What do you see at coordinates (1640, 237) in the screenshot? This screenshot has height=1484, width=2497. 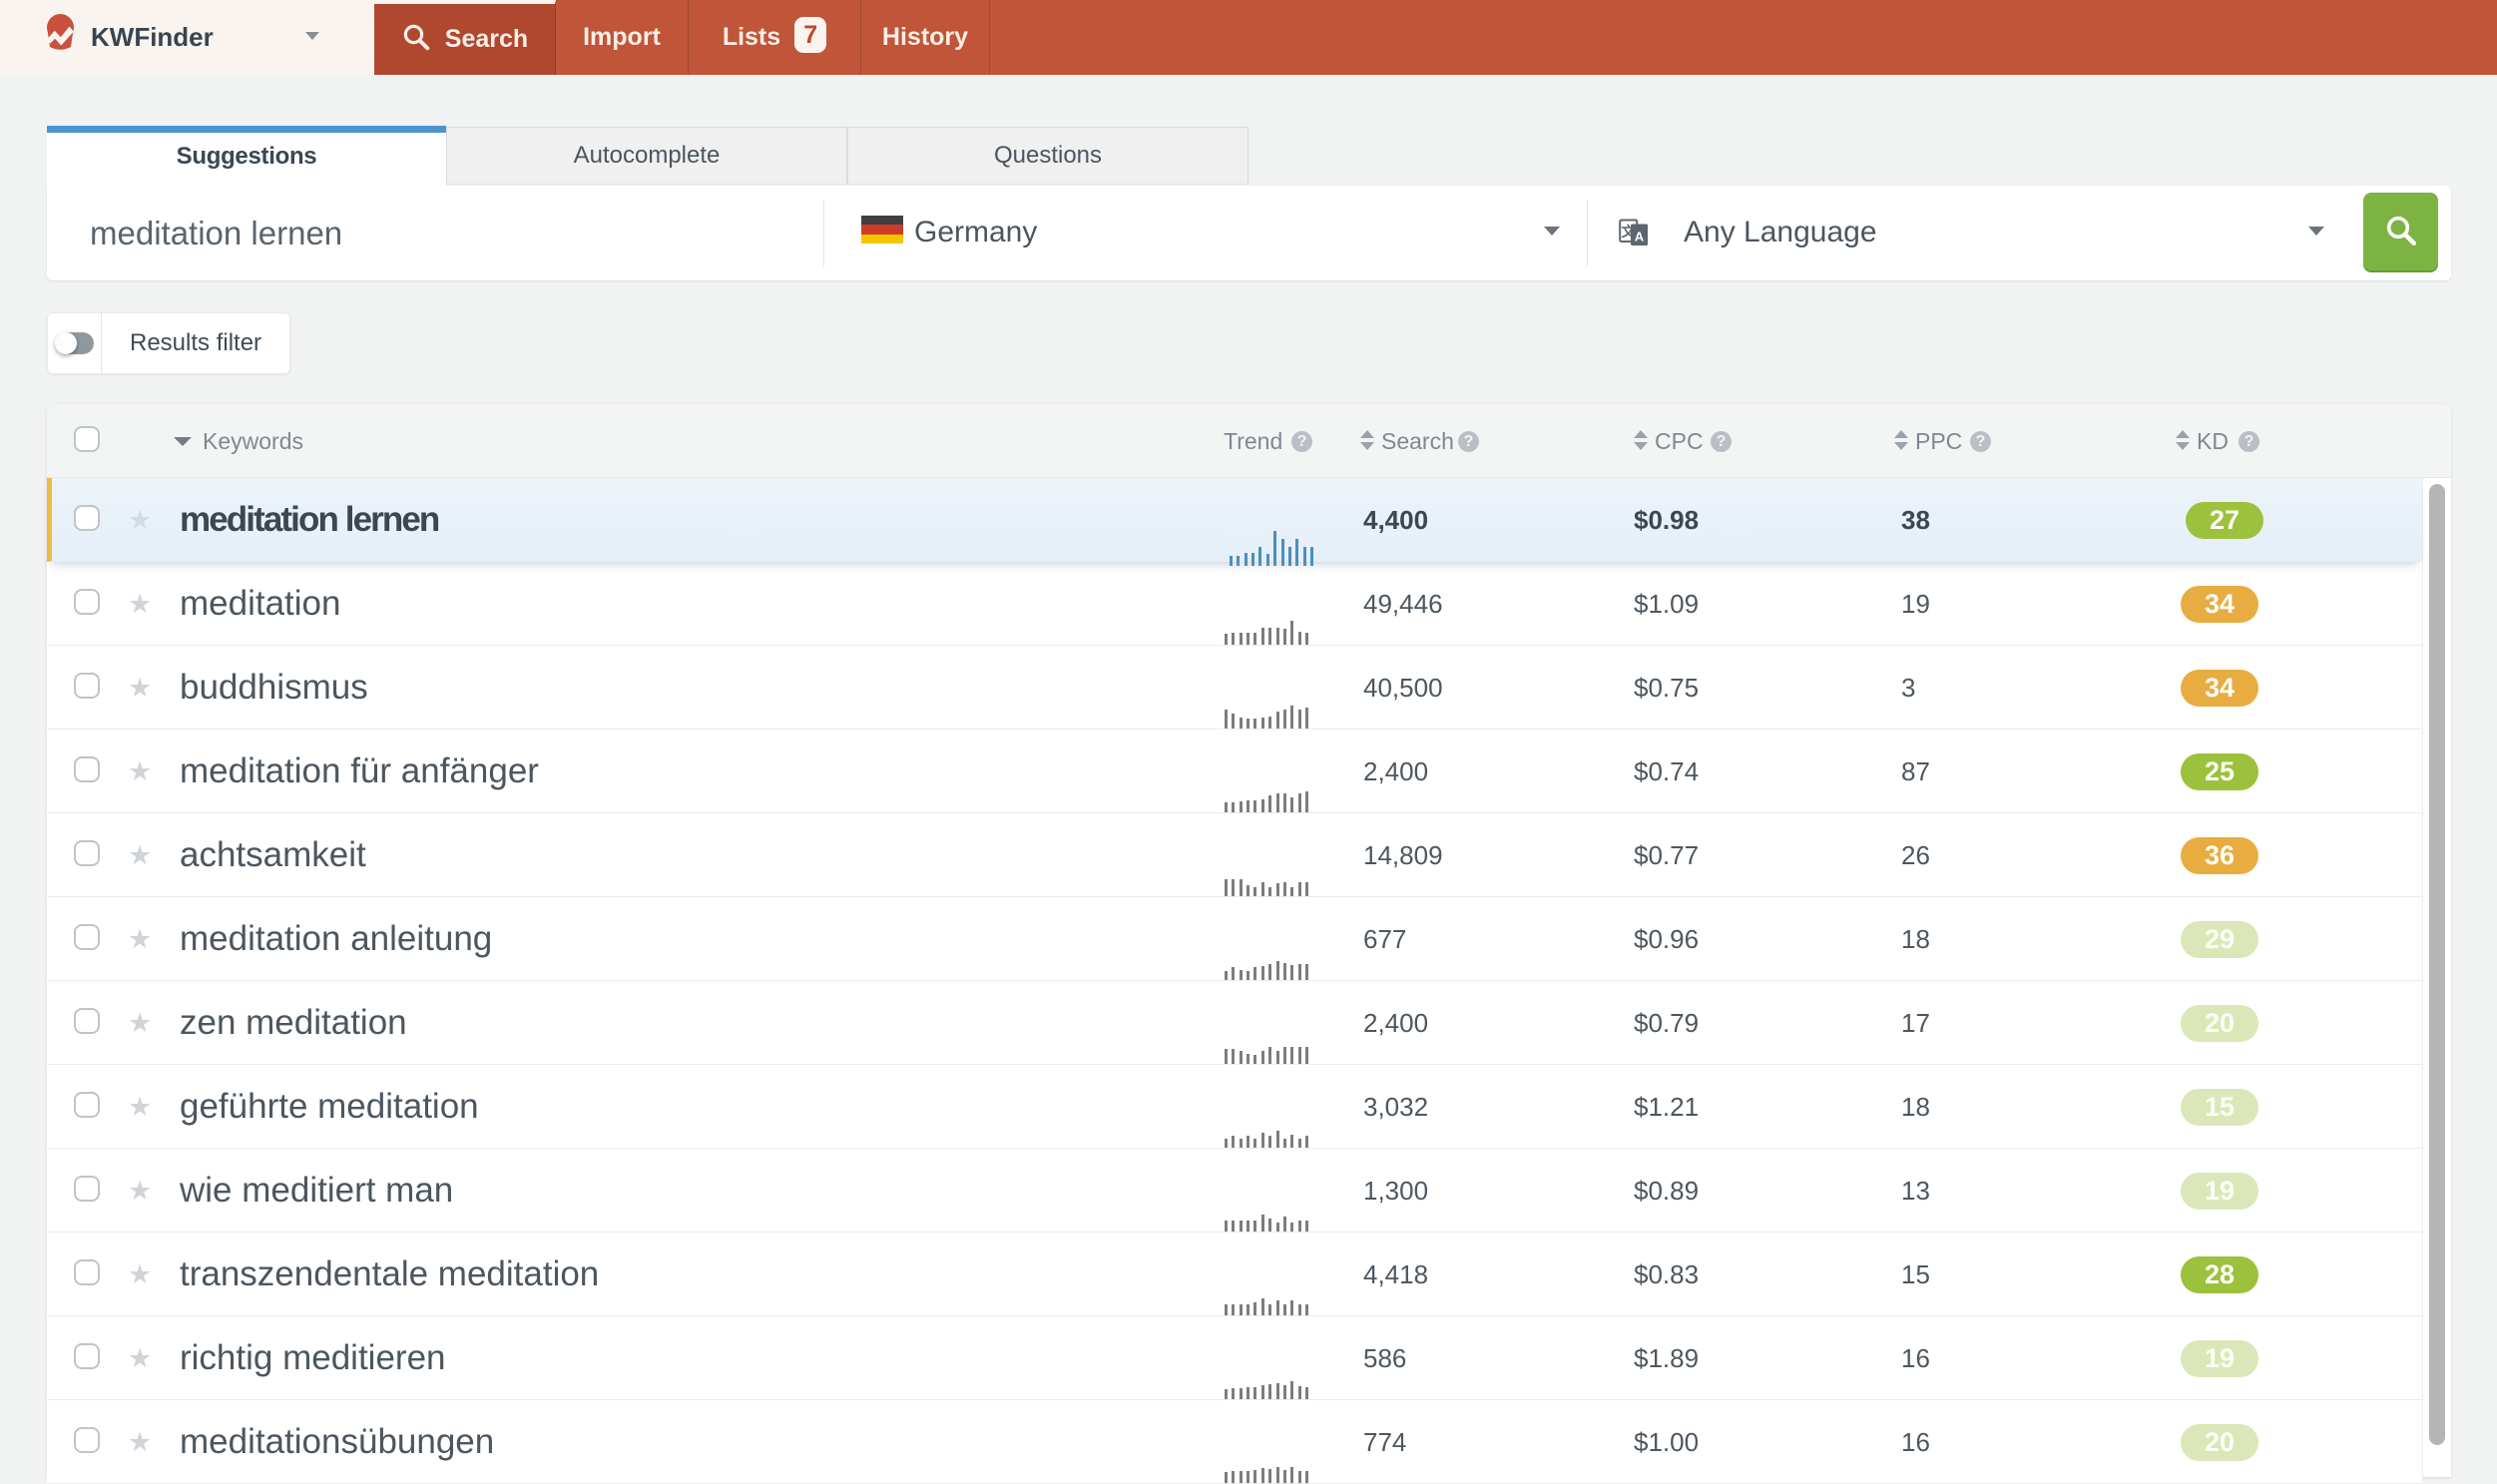 I see `svg-text: A` at bounding box center [1640, 237].